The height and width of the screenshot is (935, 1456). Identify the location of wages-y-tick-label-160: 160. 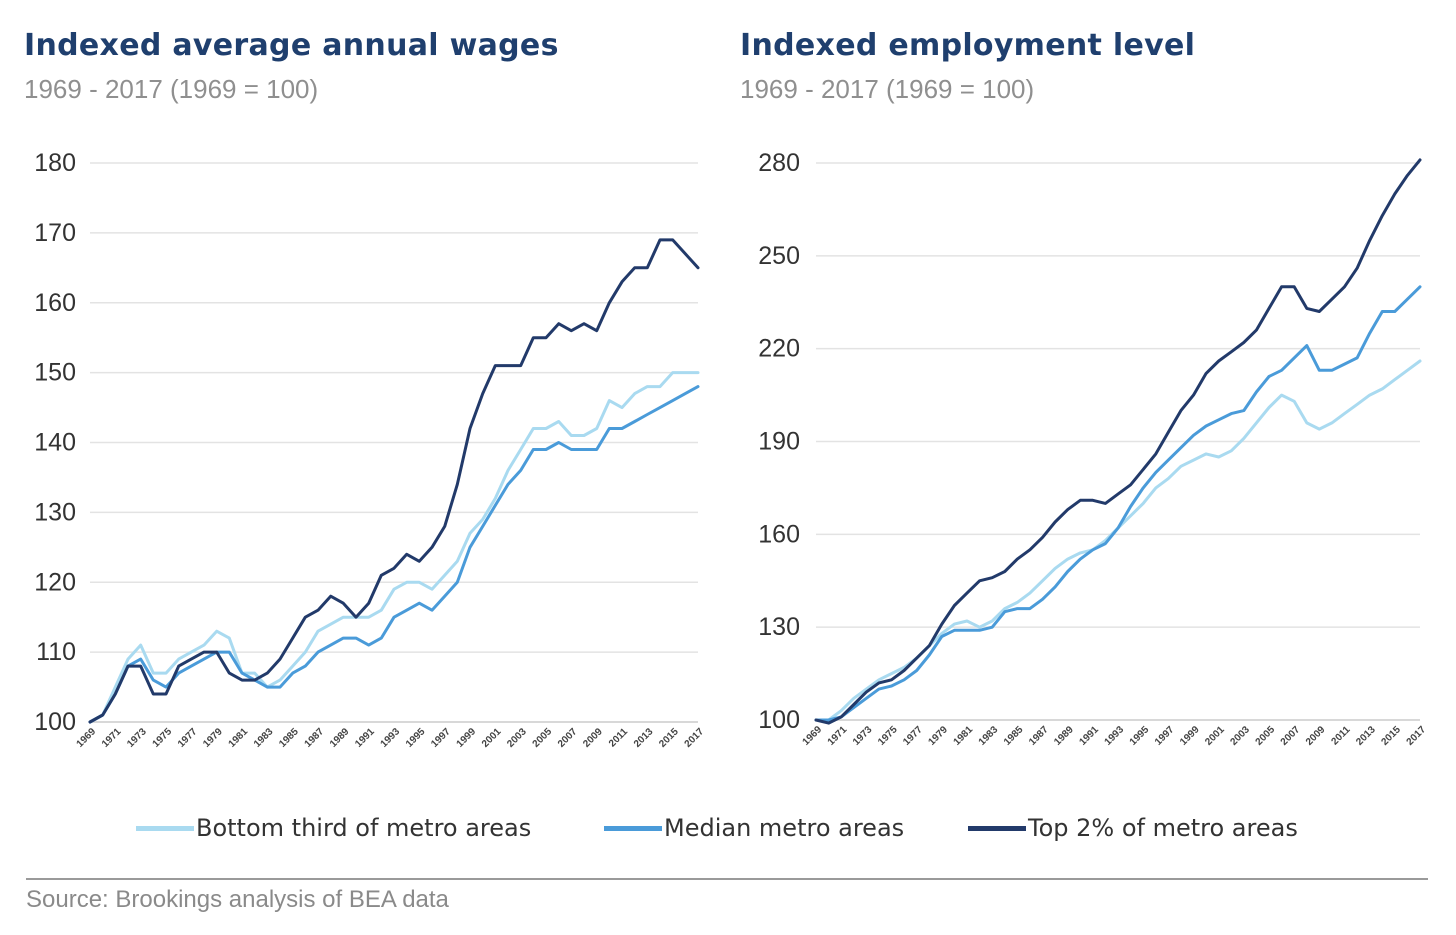
(55, 303).